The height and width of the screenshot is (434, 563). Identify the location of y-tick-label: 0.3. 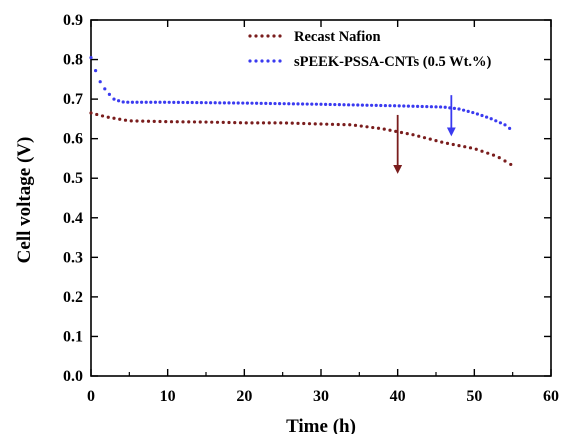
(73, 257).